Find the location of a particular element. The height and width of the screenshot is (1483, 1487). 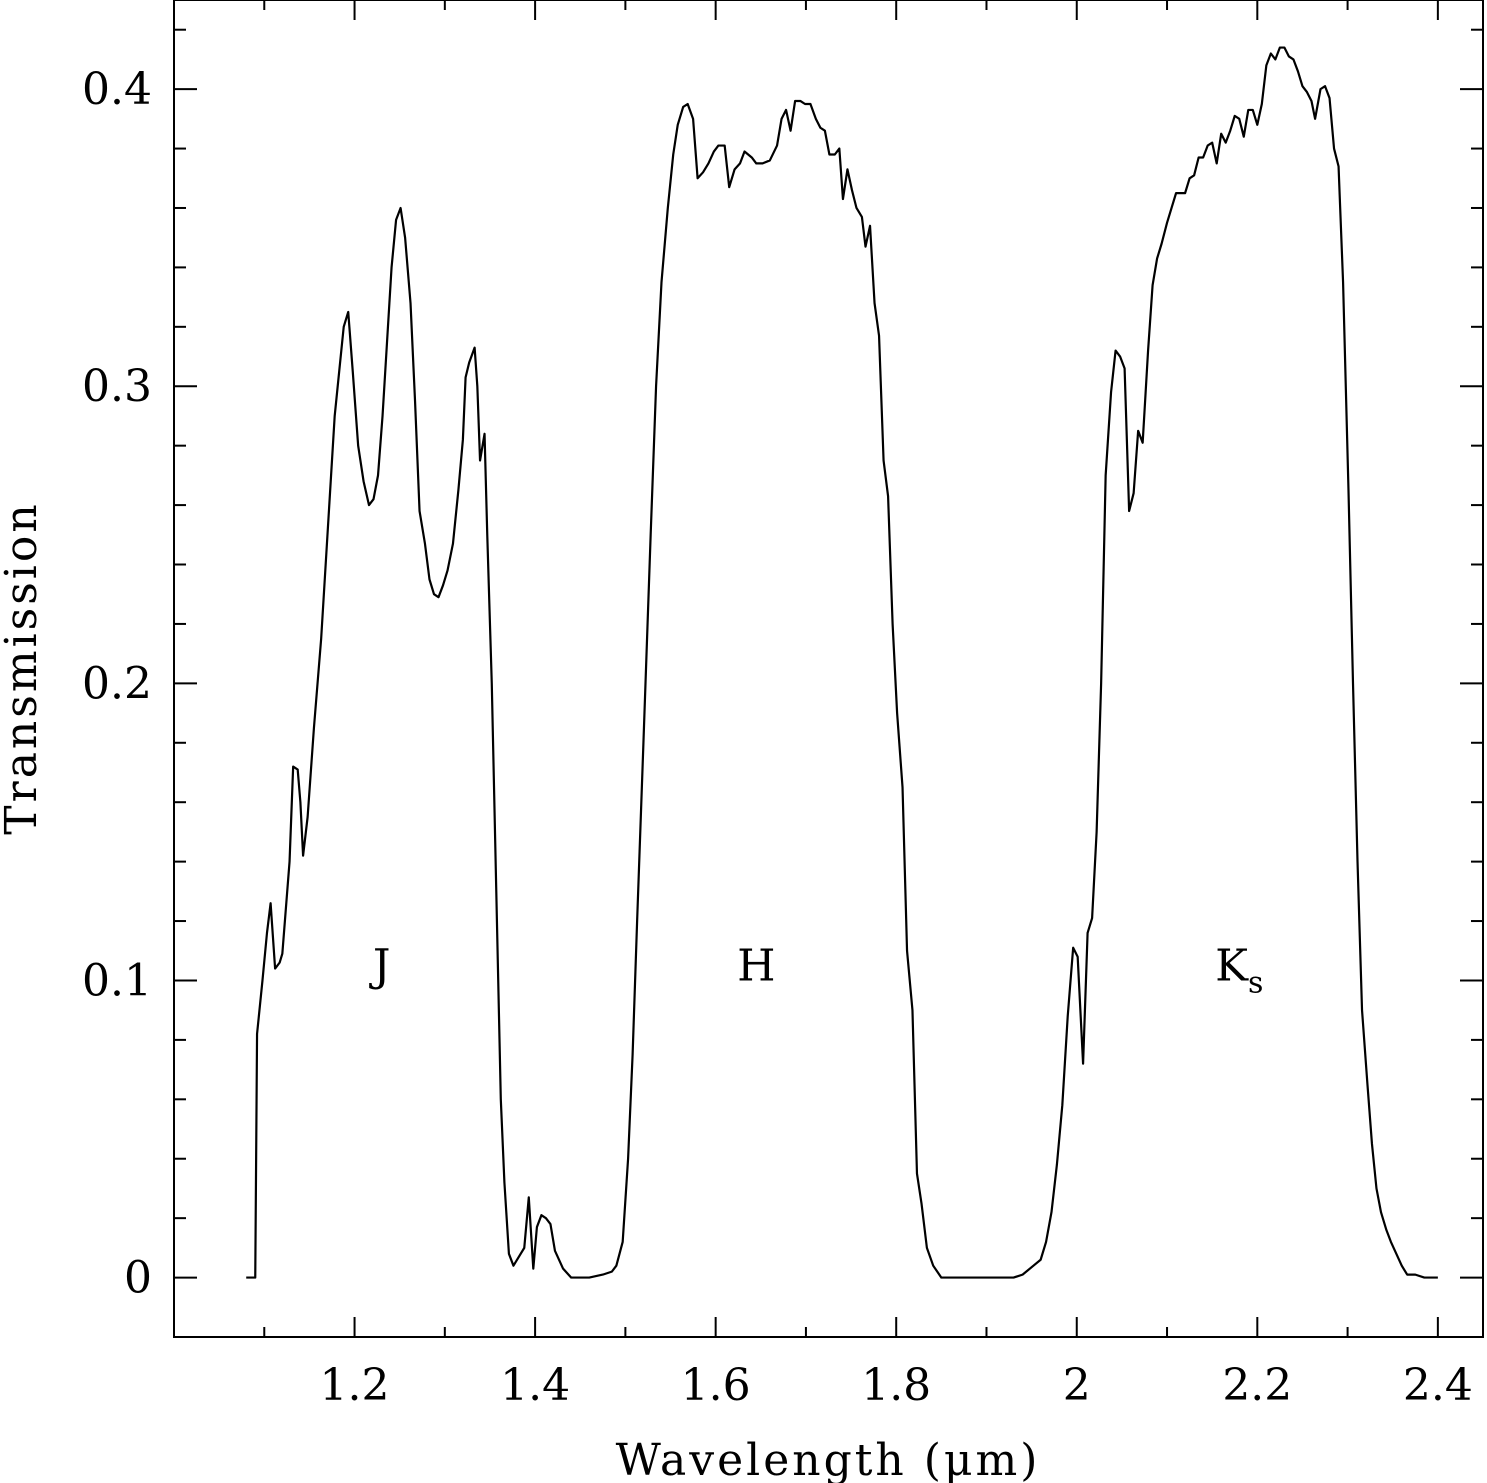

y-tick-label: 0.1 is located at coordinates (117, 980).